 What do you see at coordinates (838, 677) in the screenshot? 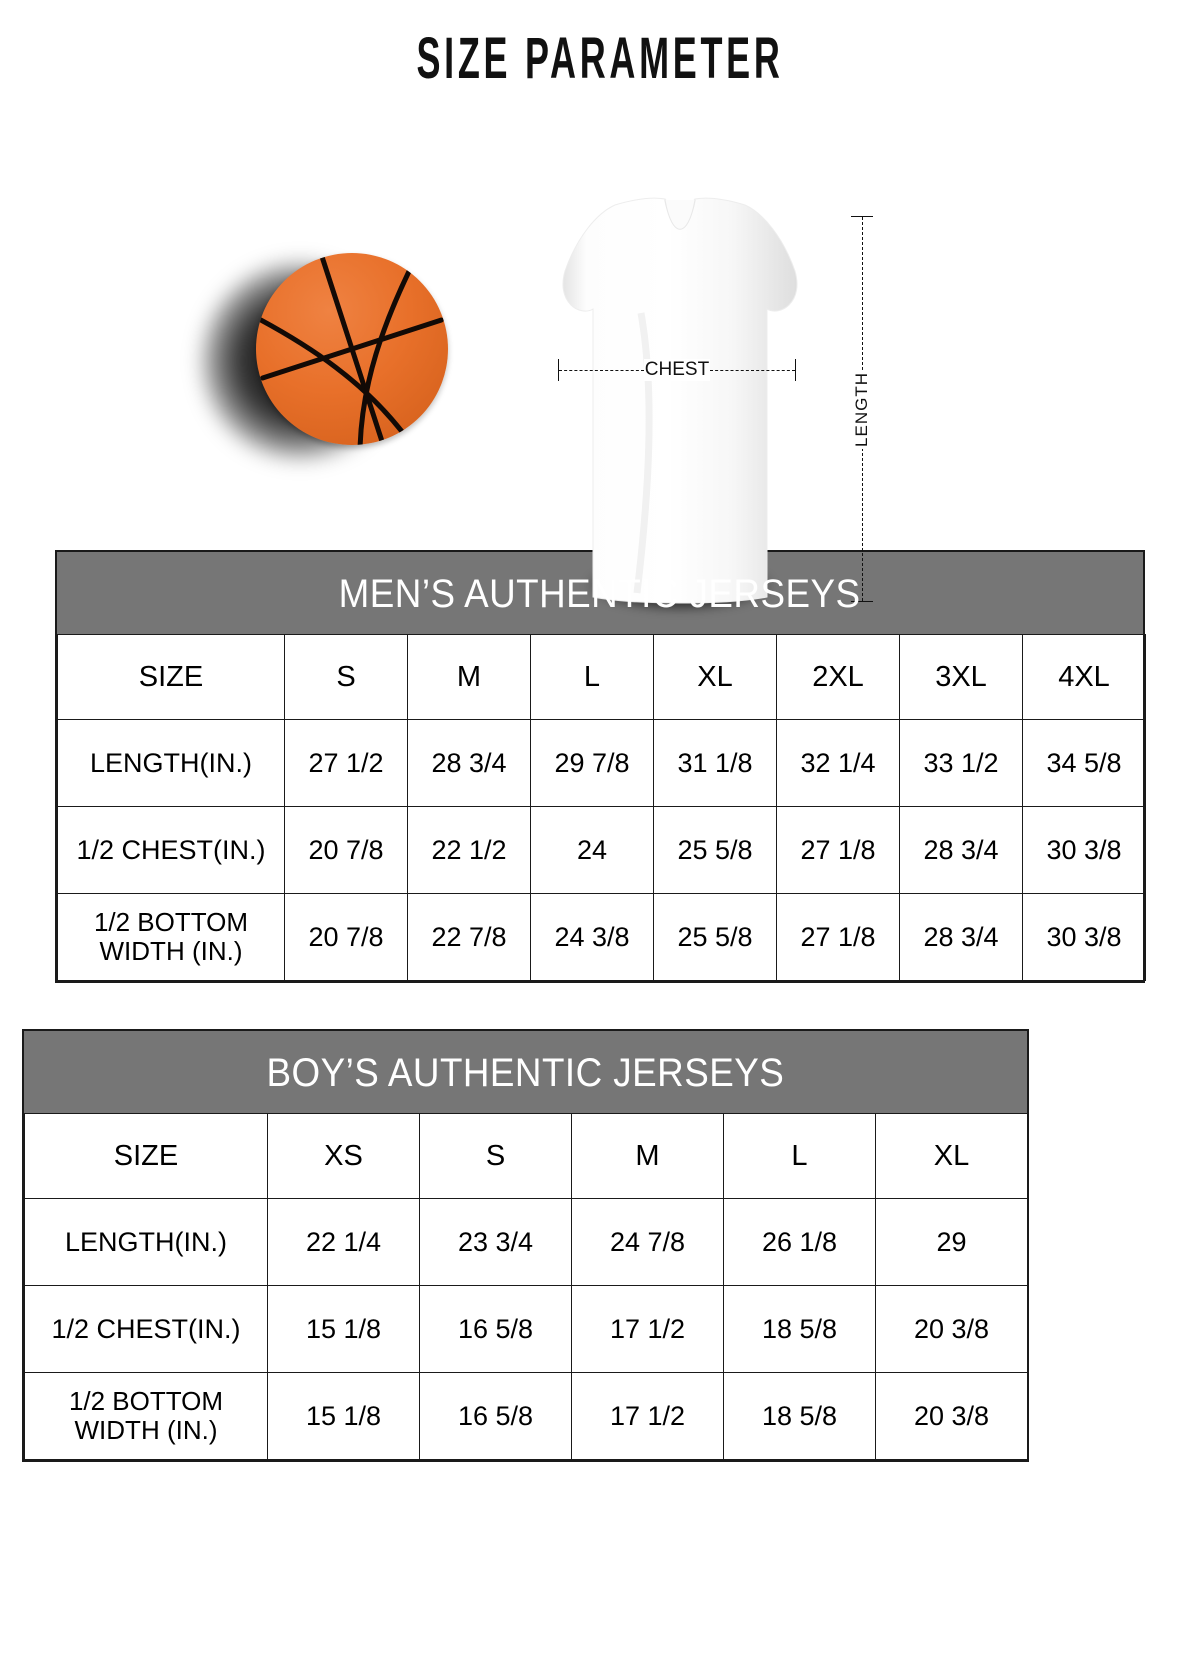
I see `header-cell-2xl: 2XL` at bounding box center [838, 677].